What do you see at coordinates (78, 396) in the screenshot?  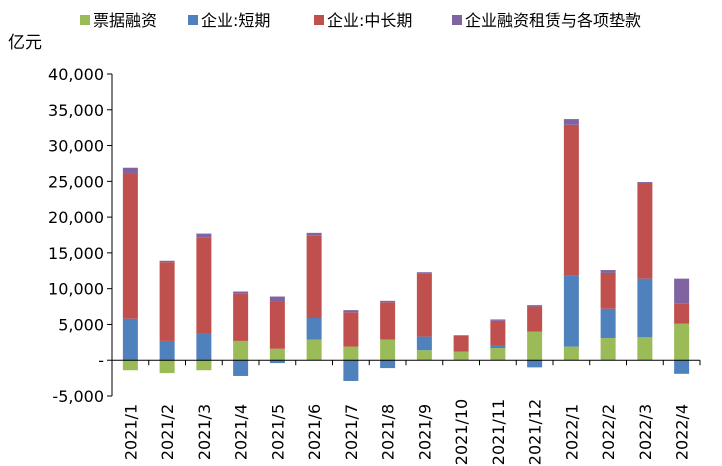 I see `y-tick-label: -5,000` at bounding box center [78, 396].